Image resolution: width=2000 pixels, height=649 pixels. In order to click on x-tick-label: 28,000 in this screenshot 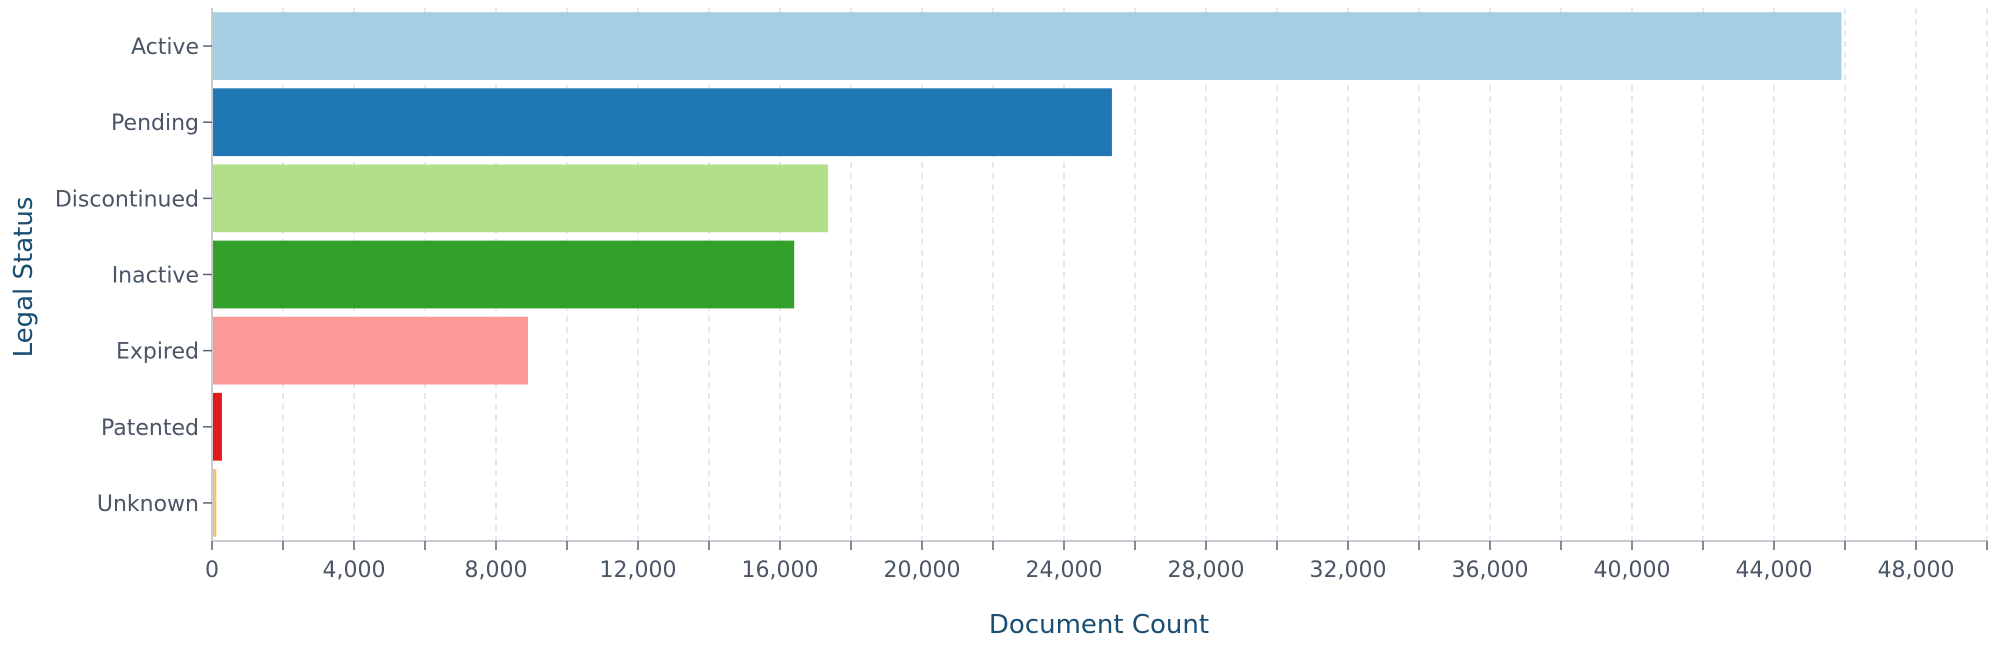, I will do `click(1206, 570)`.